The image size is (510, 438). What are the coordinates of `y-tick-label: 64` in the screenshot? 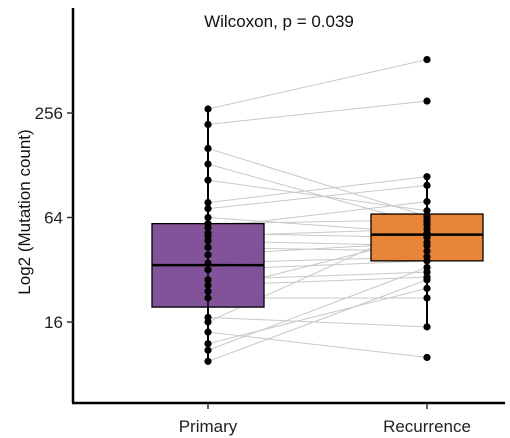 It's located at (53, 218).